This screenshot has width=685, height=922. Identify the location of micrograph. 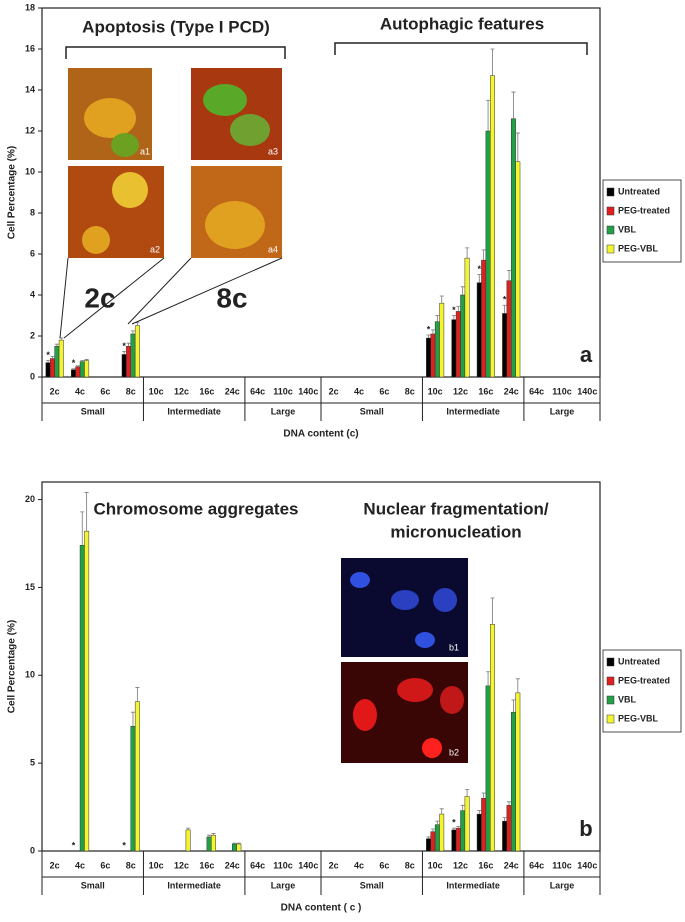
(236, 114).